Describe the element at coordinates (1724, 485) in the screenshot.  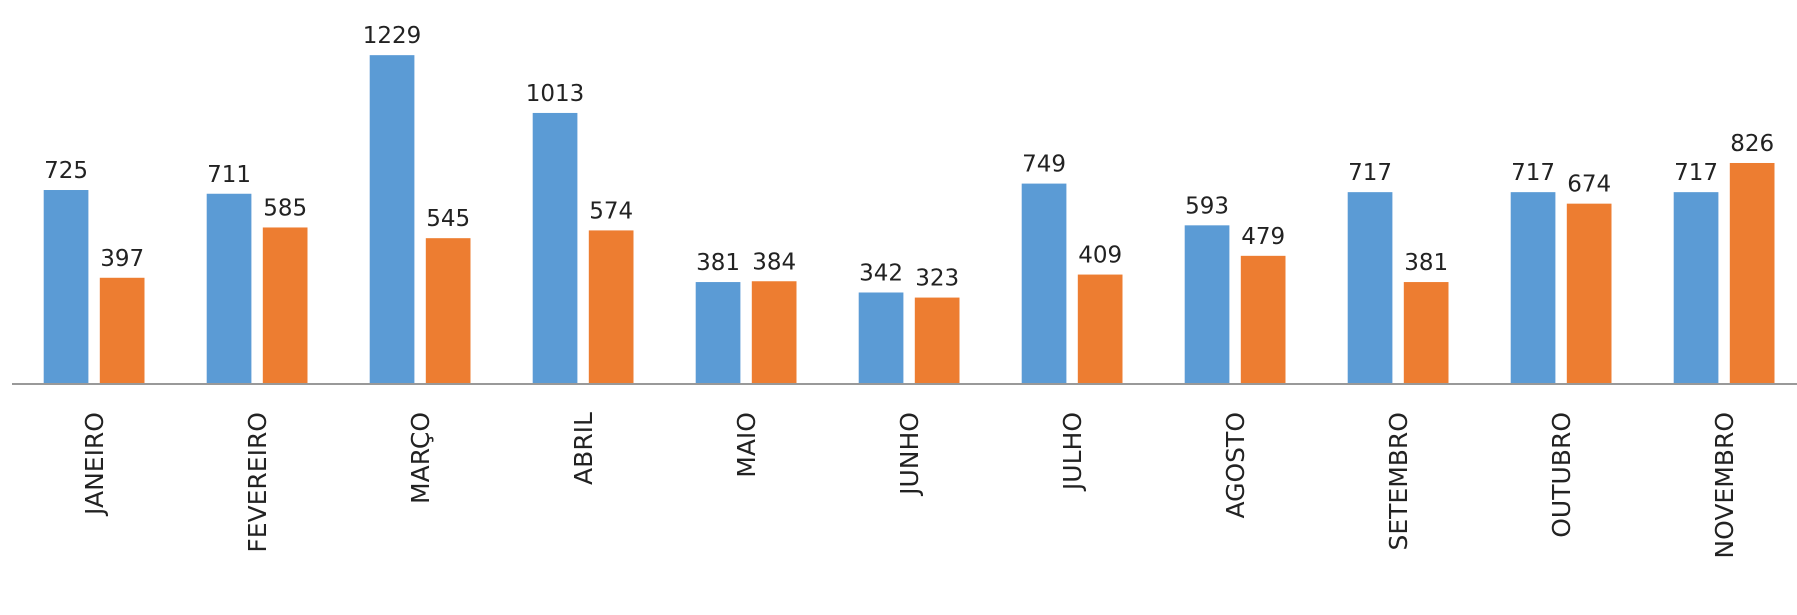
I see `x-tick-label: NOVEMBRO` at that location.